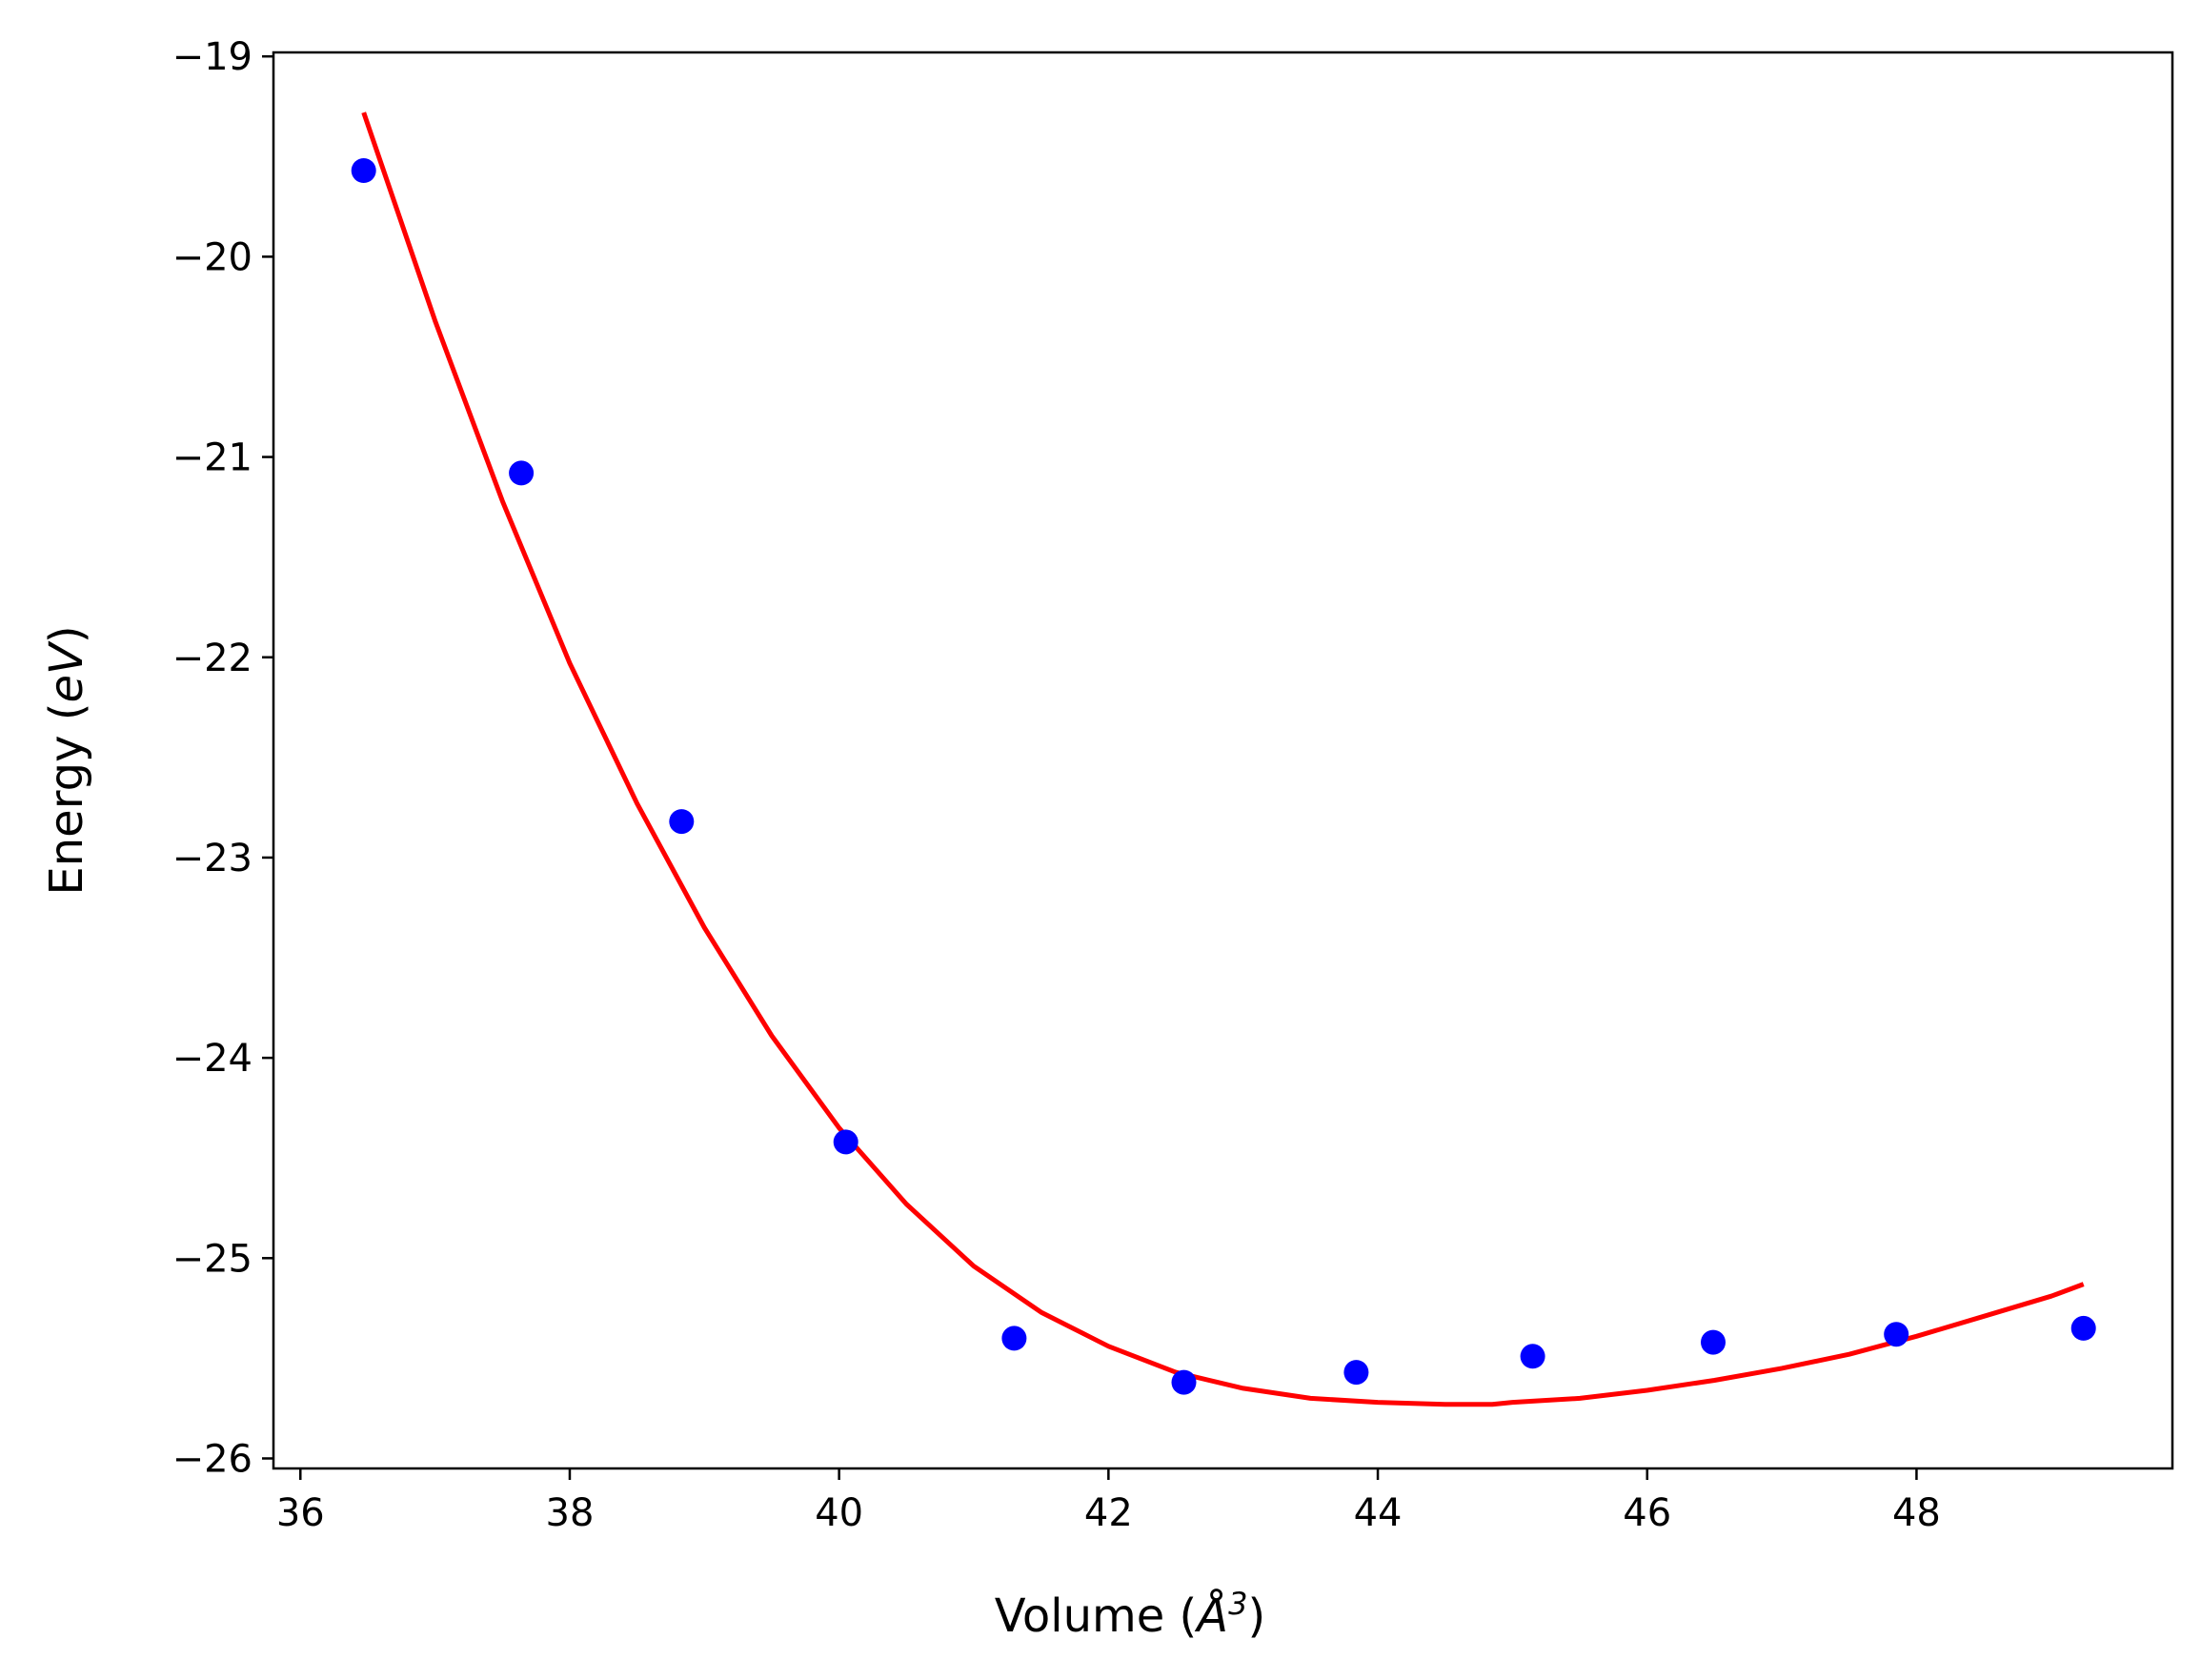 This screenshot has height=1680, width=2201. Describe the element at coordinates (66, 634) in the screenshot. I see `y-axis-label-suffix: )` at that location.